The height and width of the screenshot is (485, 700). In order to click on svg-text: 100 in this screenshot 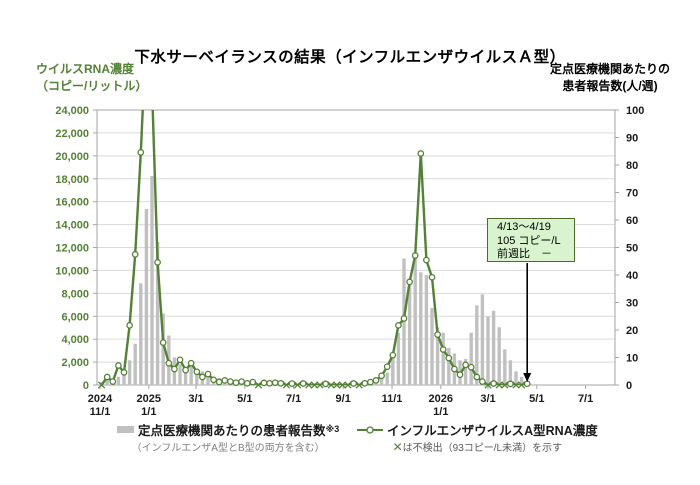, I will do `click(635, 111)`.